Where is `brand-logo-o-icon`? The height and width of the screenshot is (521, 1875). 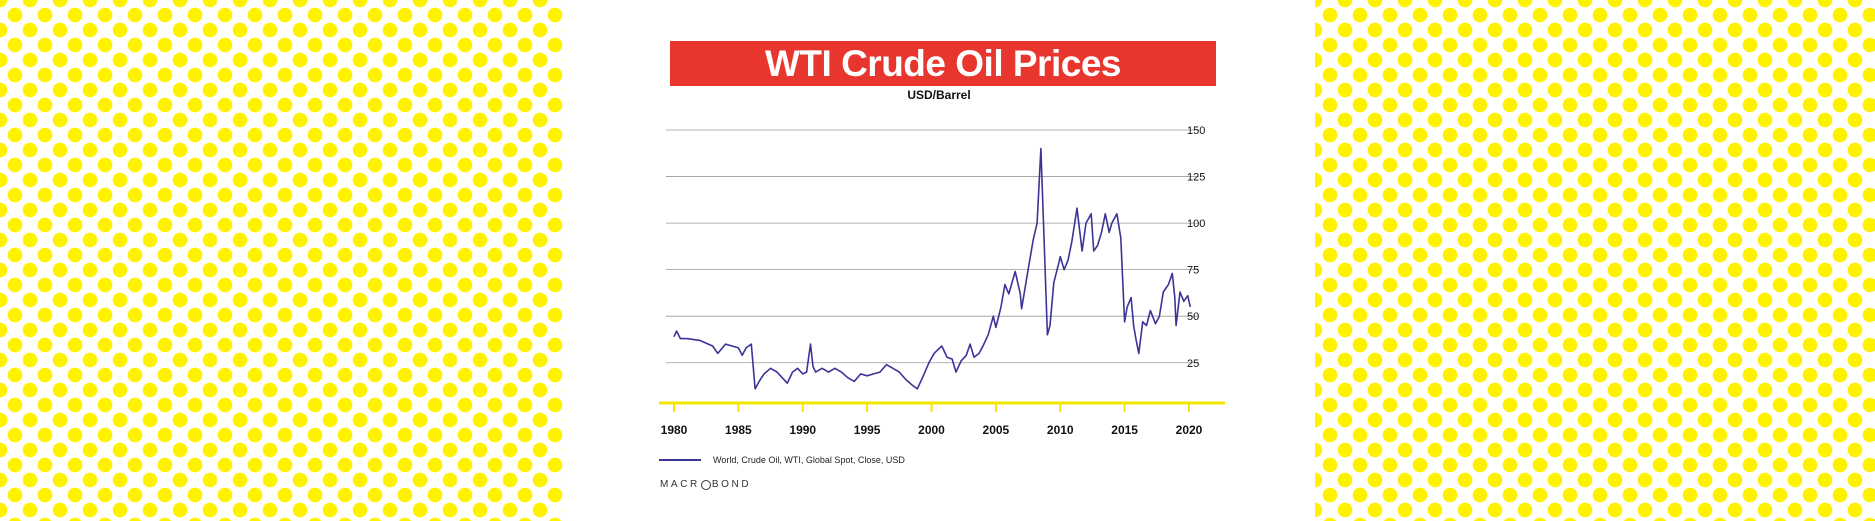
brand-logo-o-icon is located at coordinates (705, 484).